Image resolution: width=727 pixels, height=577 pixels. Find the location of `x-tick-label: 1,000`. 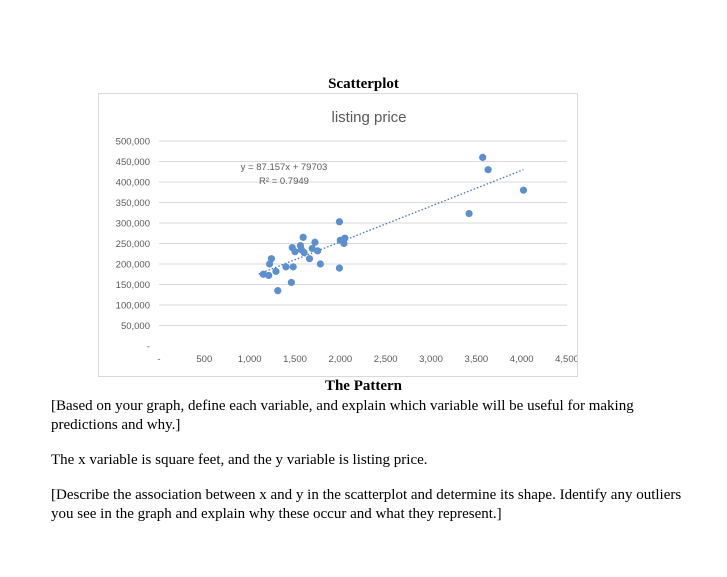

x-tick-label: 1,000 is located at coordinates (250, 359).